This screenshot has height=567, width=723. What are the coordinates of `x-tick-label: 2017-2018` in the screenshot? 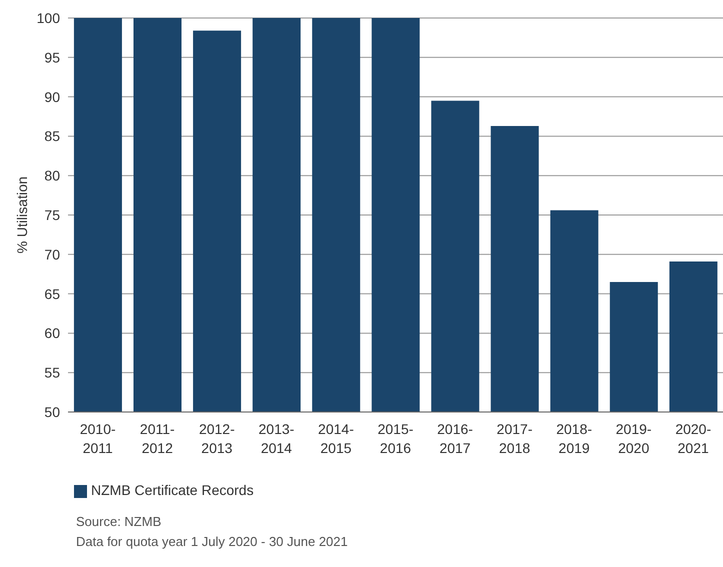 It's located at (514, 438).